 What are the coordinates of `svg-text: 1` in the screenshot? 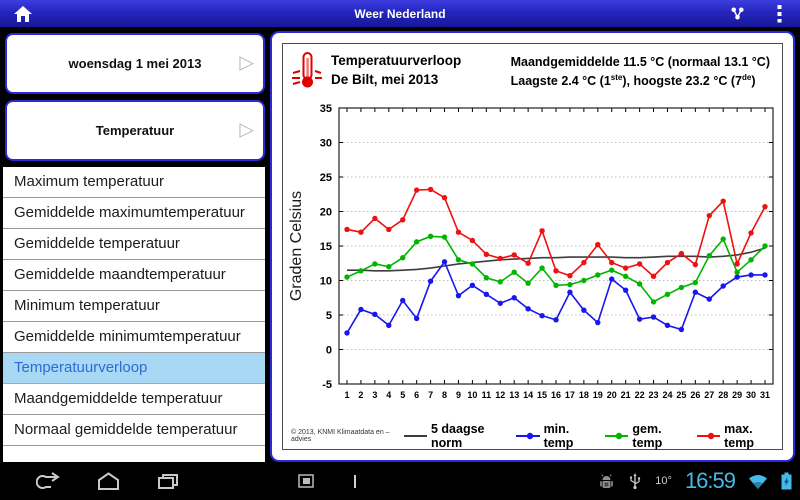 It's located at (346, 395).